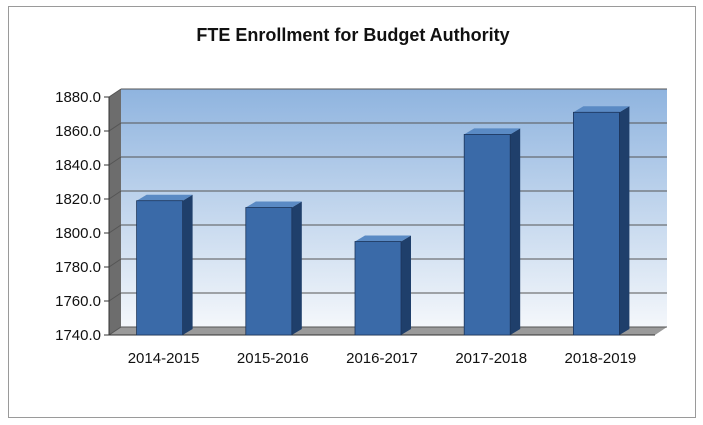  I want to click on y-tick-label: 1860.0, so click(78, 131).